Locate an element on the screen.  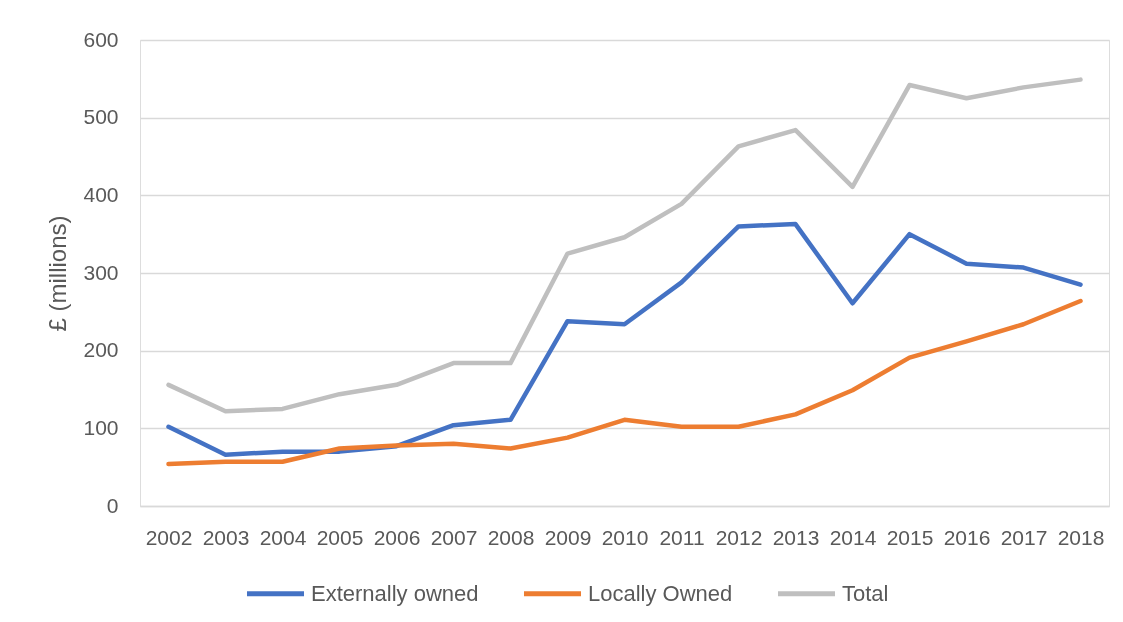
x-tick-label: 2016 is located at coordinates (967, 537).